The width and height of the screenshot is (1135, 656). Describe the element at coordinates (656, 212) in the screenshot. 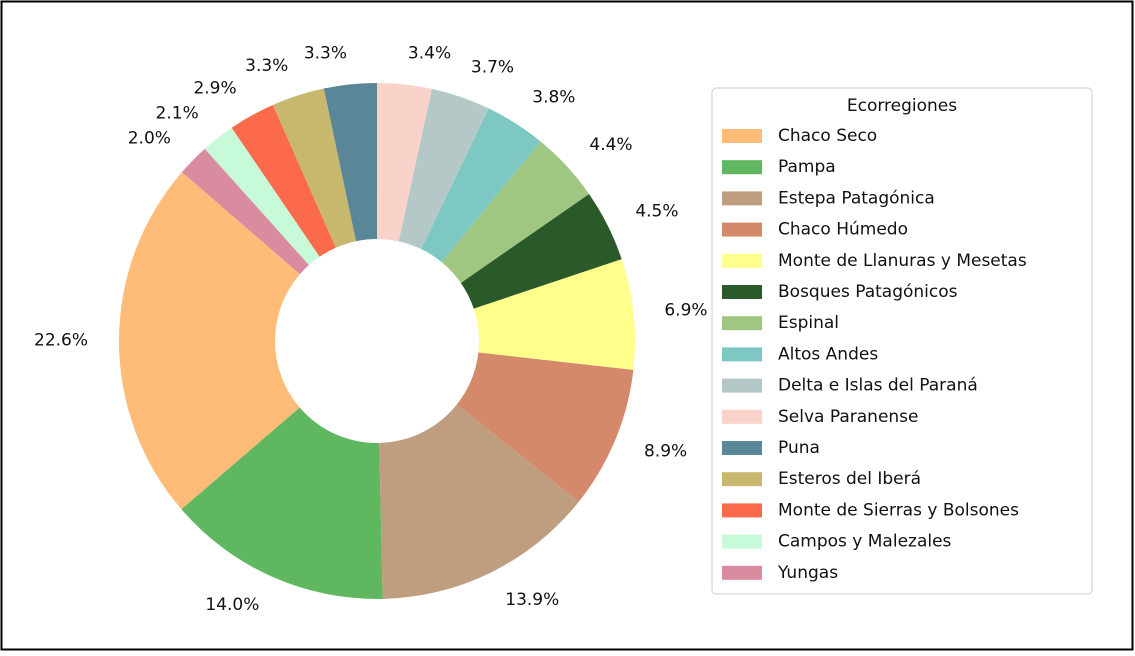

I see `value-label: 4.5%` at that location.